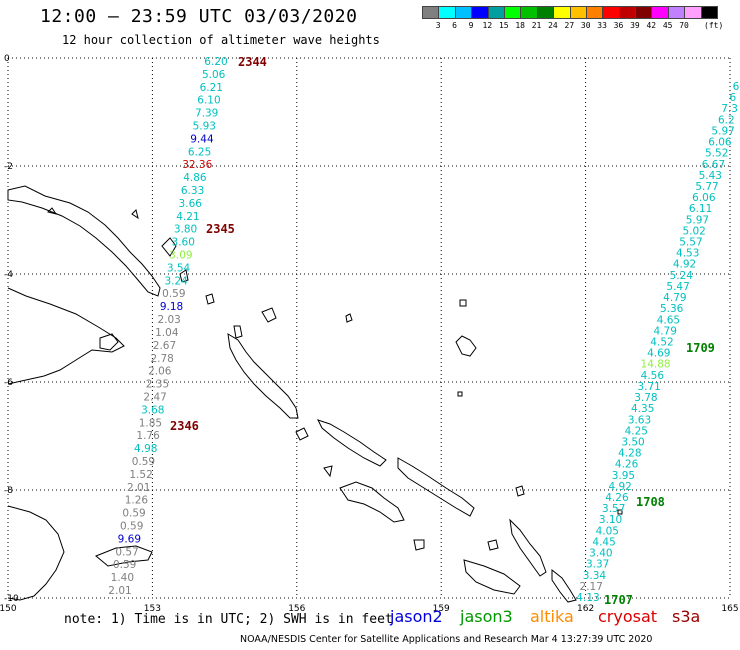 The height and width of the screenshot is (650, 740). Describe the element at coordinates (602, 25) in the screenshot. I see `scale-label: 33` at that location.